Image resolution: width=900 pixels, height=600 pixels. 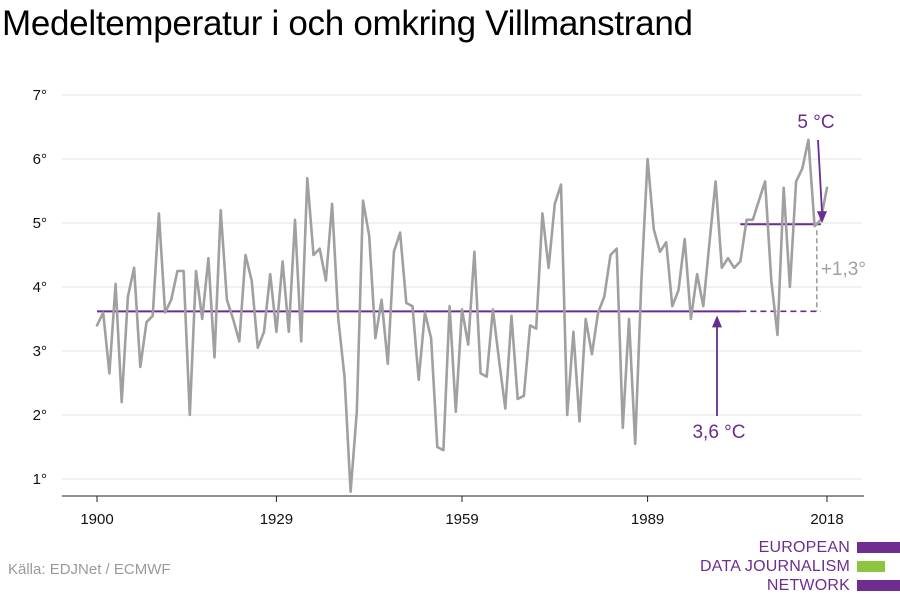 What do you see at coordinates (89, 569) in the screenshot?
I see `source-note: Källa: EDJNet / ECMWF` at bounding box center [89, 569].